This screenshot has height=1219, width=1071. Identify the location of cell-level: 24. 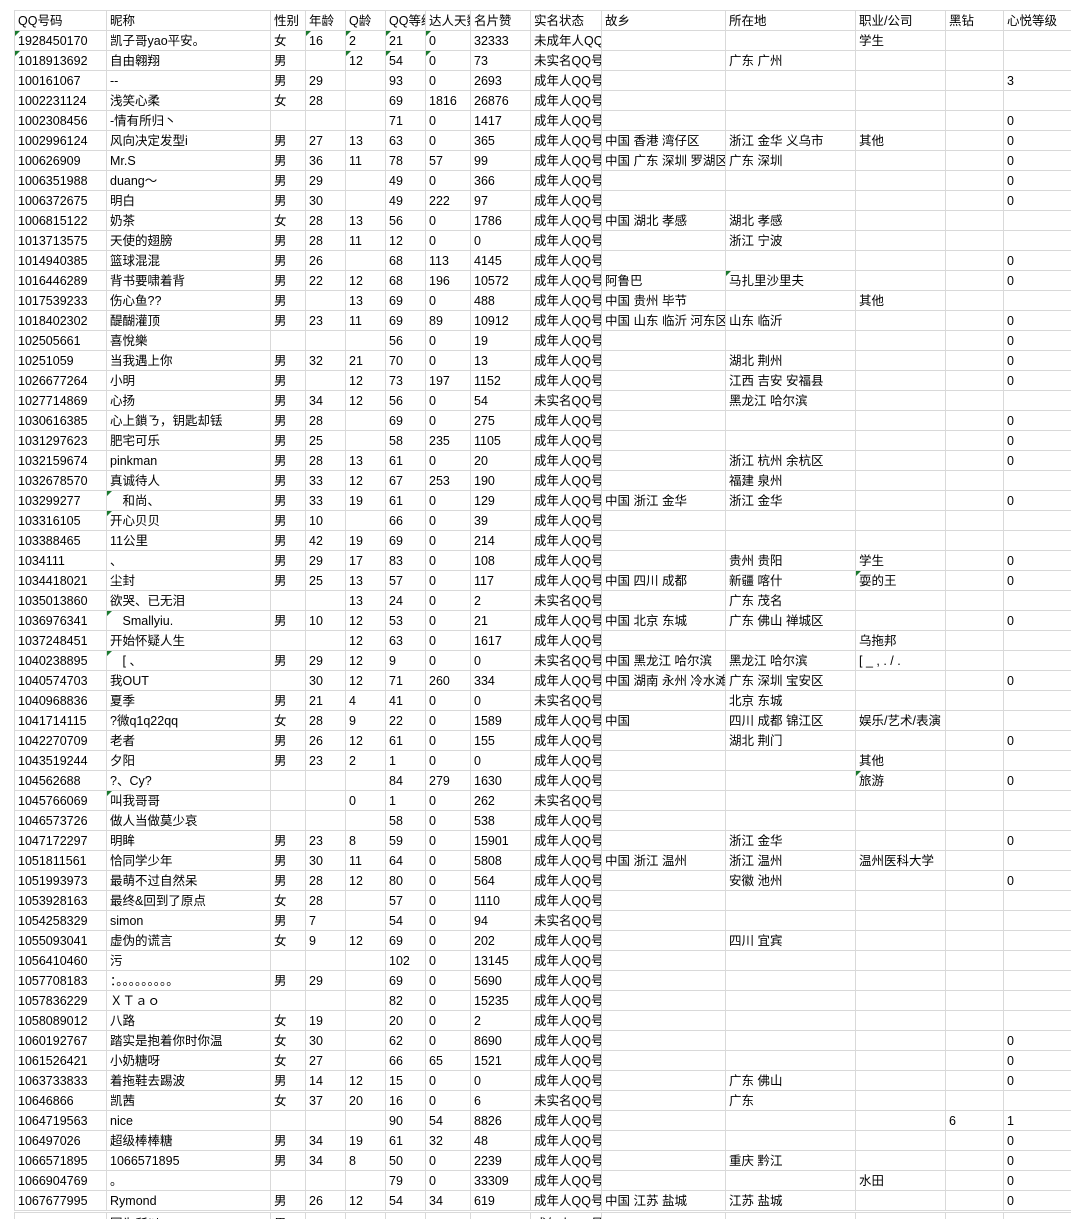
(405, 600).